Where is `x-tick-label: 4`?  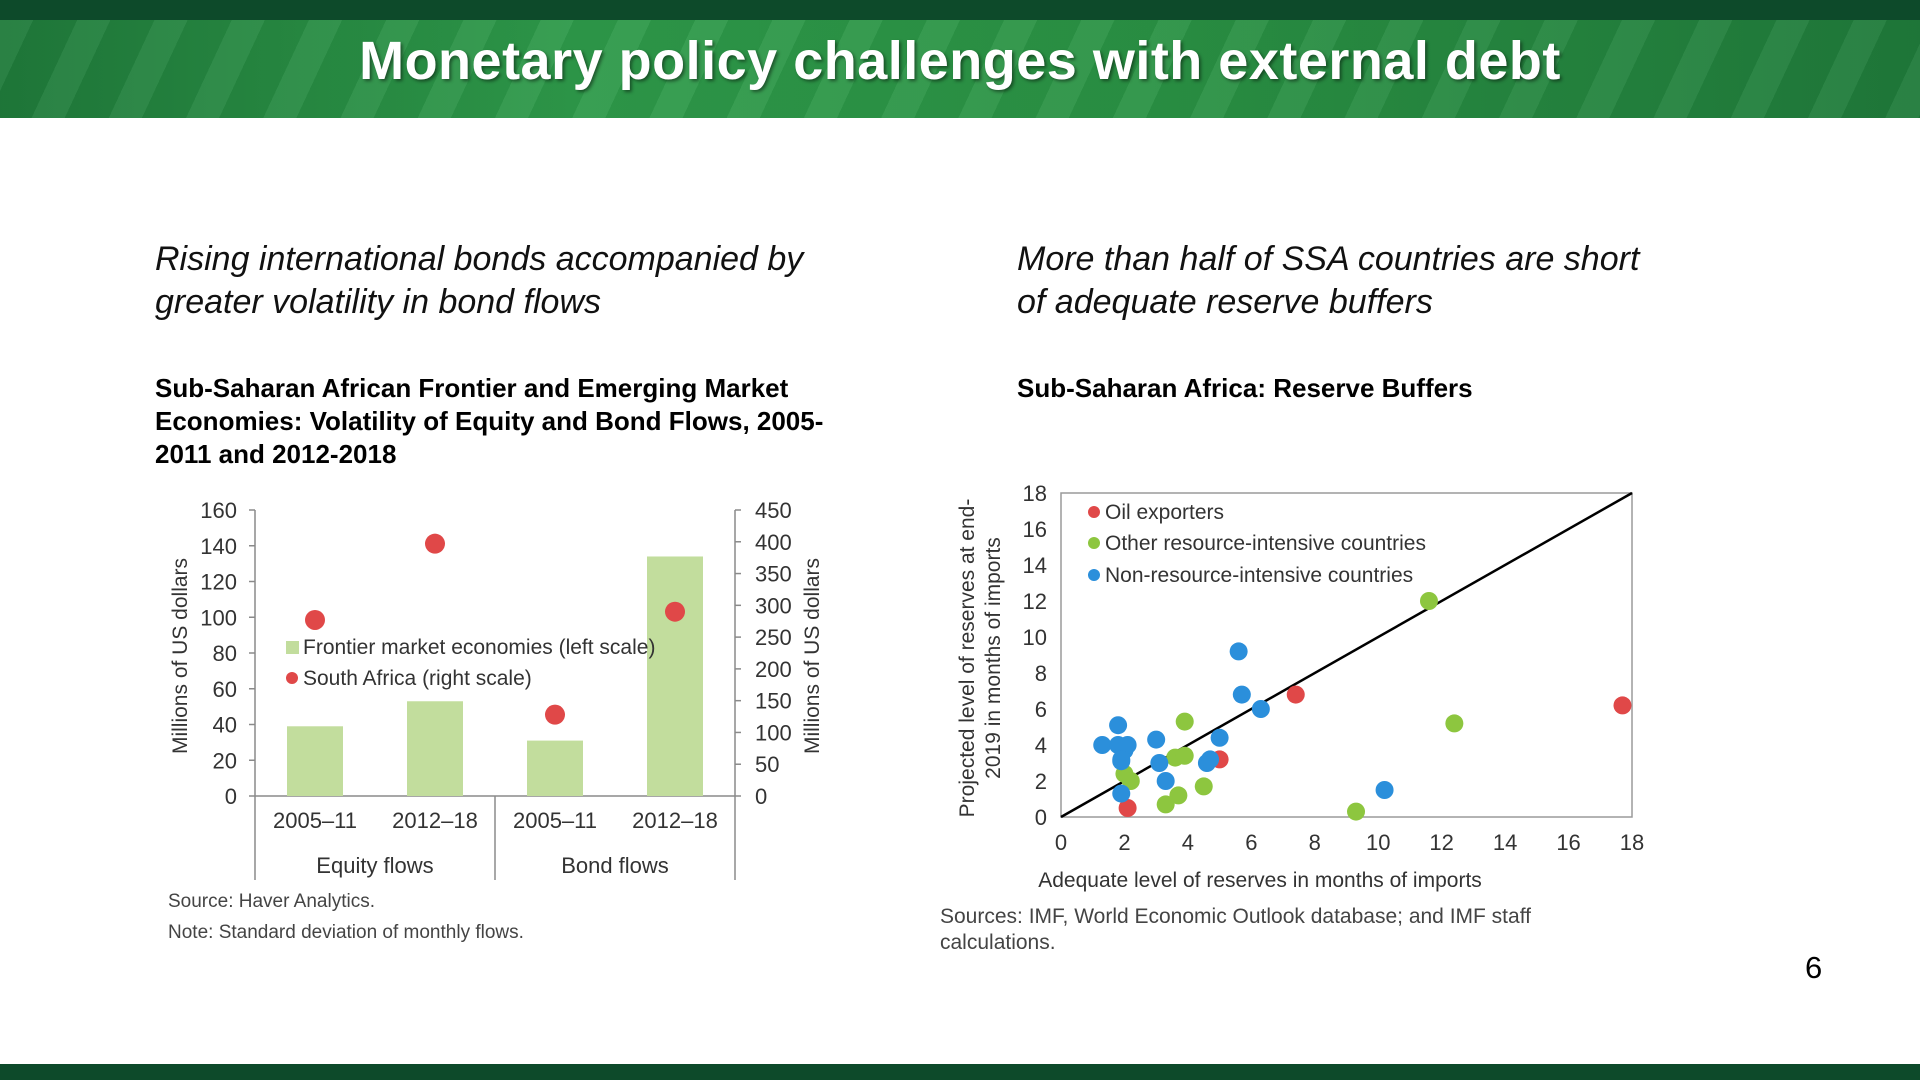 x-tick-label: 4 is located at coordinates (1188, 842).